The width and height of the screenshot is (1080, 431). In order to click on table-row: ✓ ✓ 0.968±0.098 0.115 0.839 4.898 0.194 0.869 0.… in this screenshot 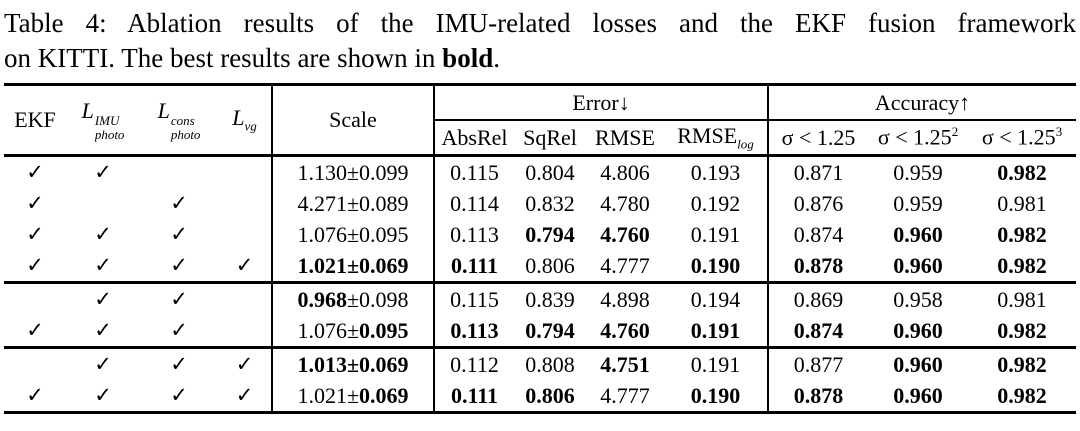, I will do `click(540, 298)`.